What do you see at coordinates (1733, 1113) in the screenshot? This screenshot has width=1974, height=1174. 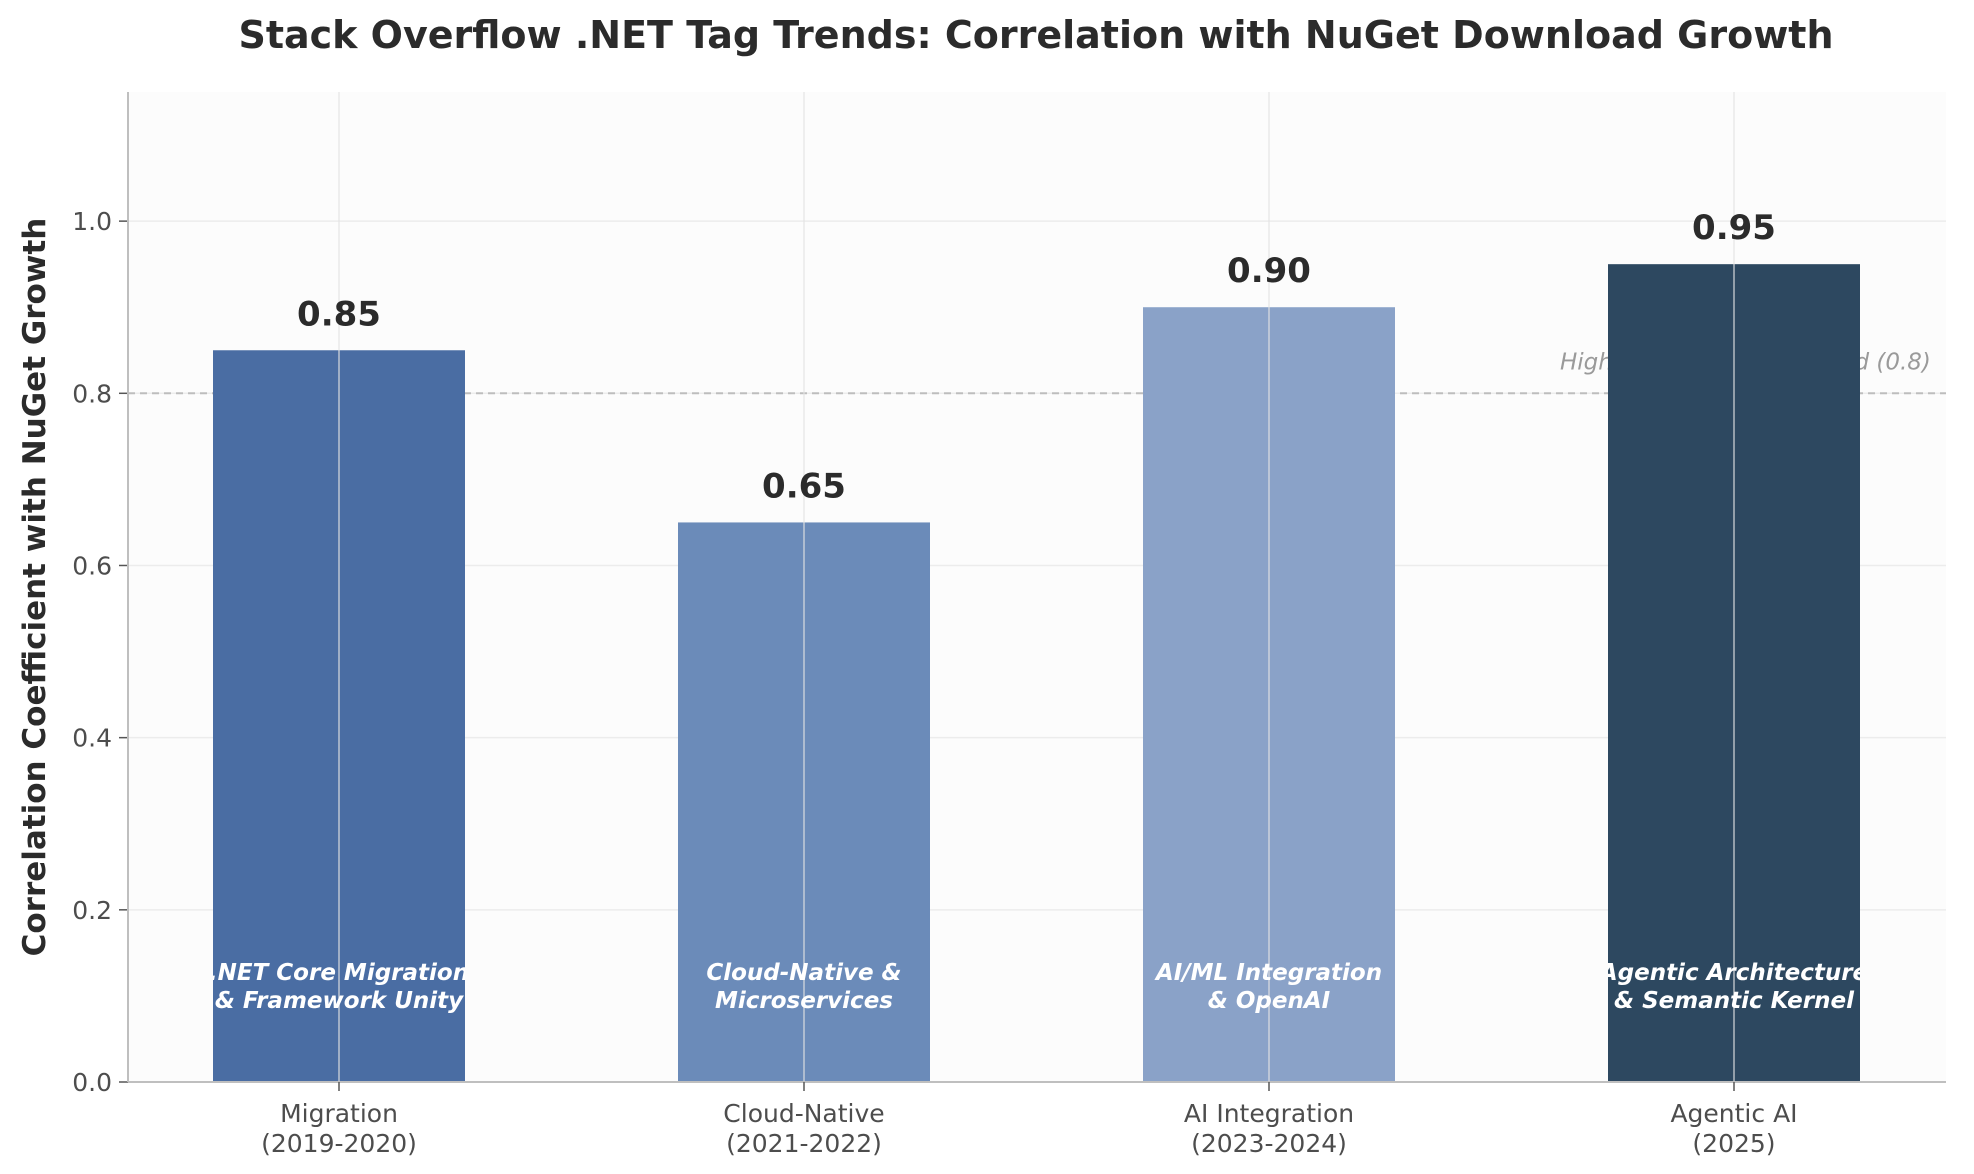 I see `x-tick-label: Agentic AI` at bounding box center [1733, 1113].